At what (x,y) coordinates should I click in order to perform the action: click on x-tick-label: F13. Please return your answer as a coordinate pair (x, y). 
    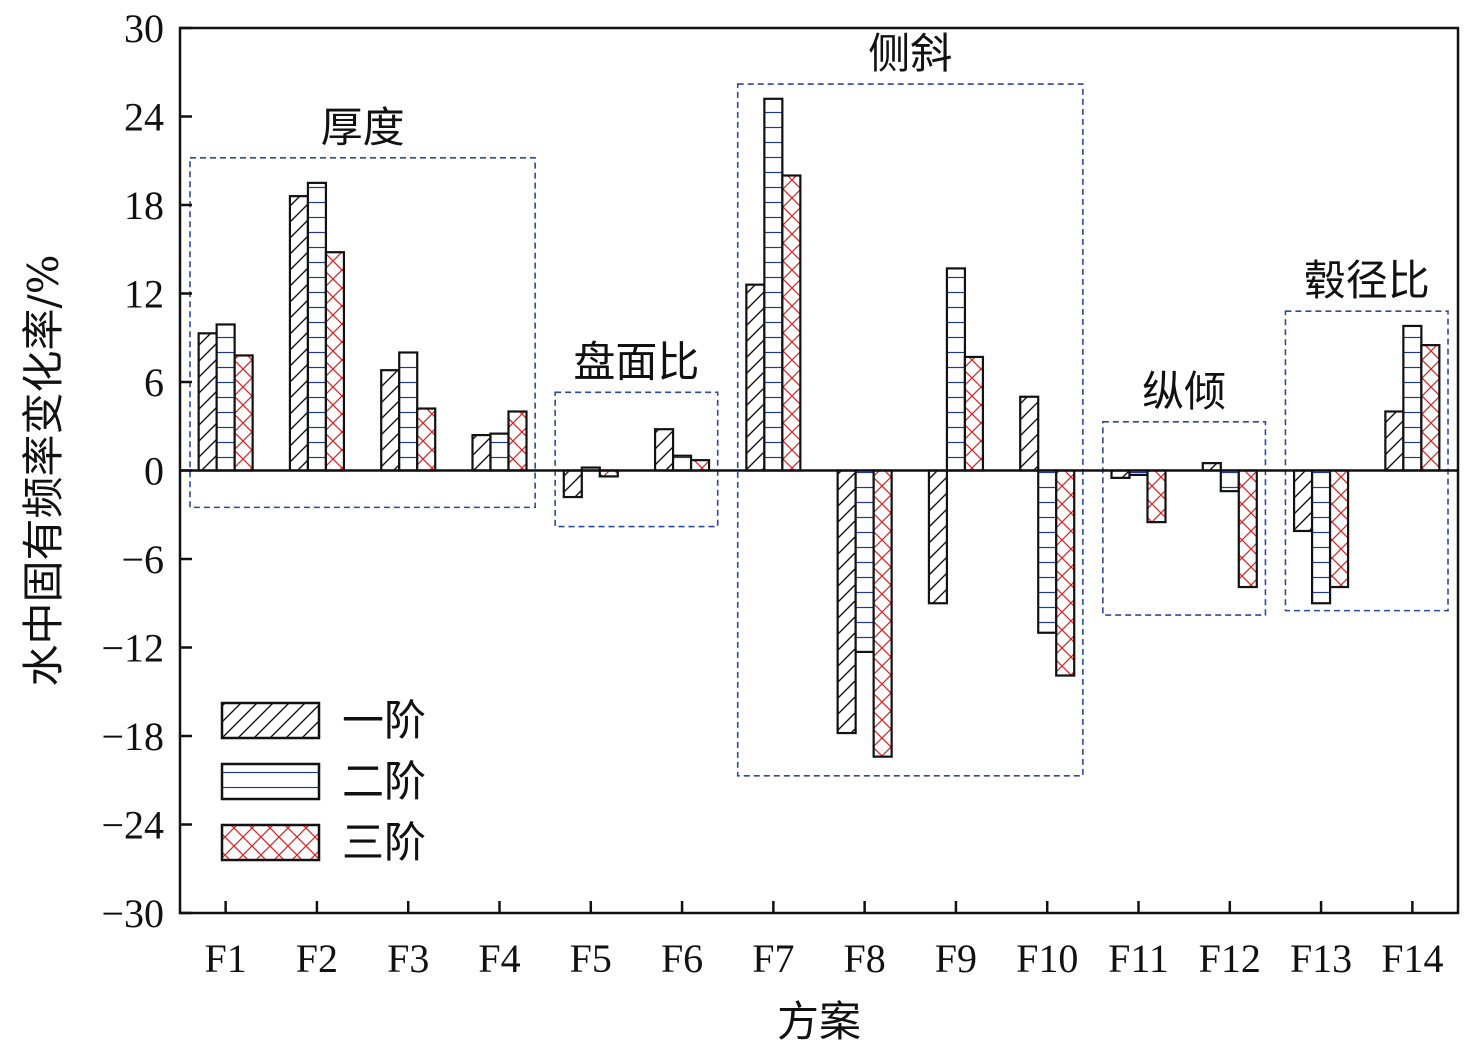
    Looking at the image, I should click on (1321, 958).